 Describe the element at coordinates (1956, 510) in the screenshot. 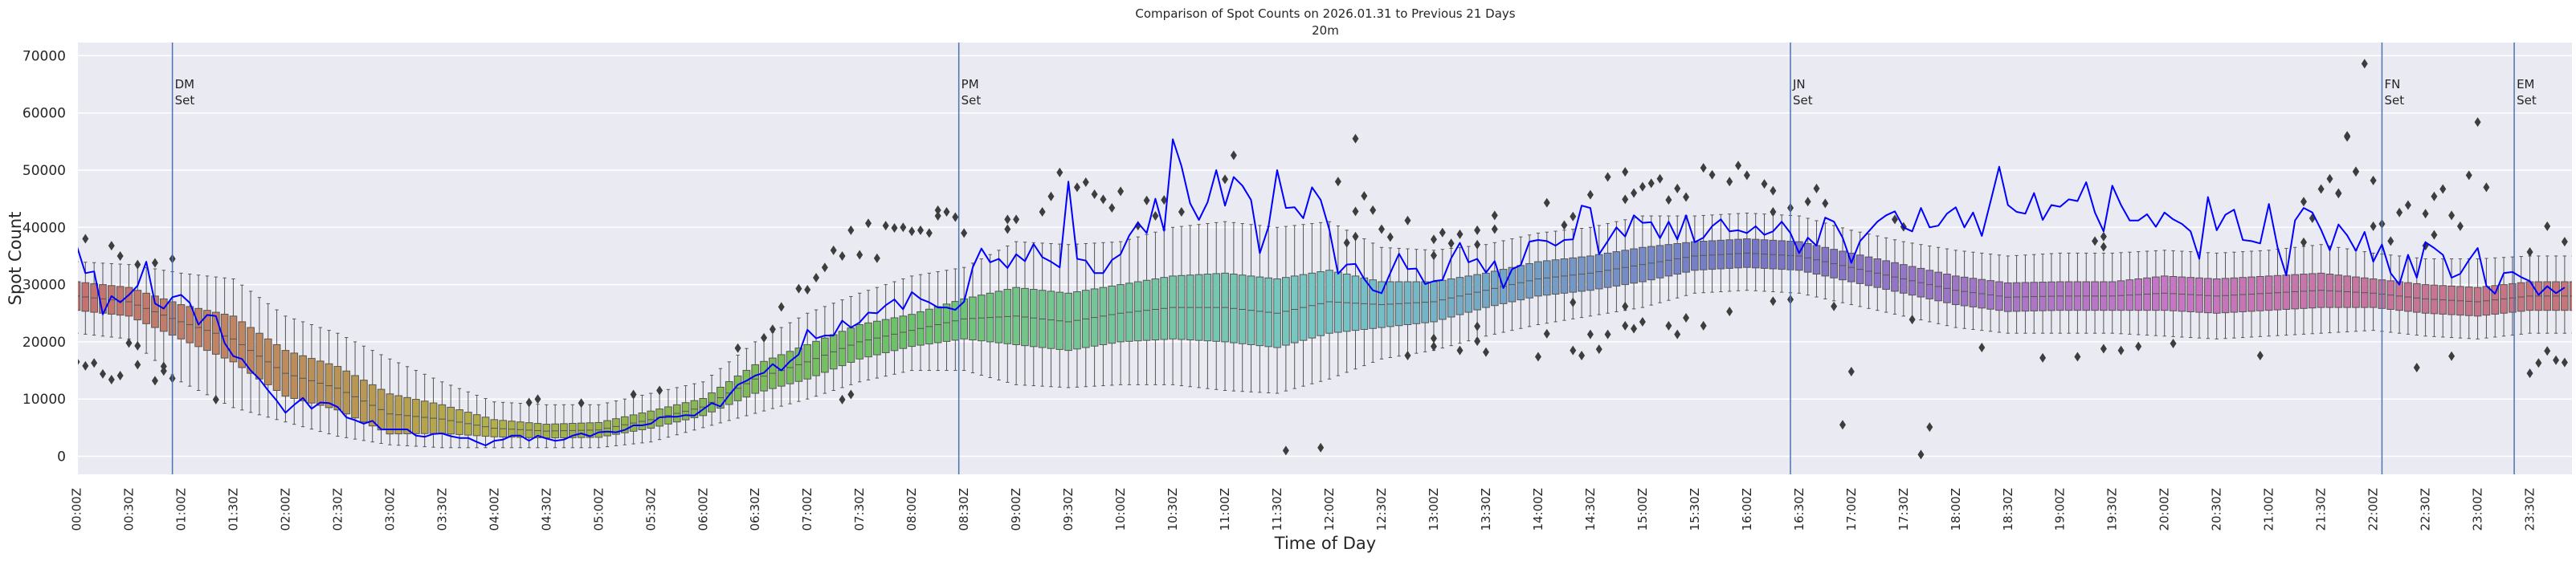

I see `x-tick-label: 18:00Z` at that location.